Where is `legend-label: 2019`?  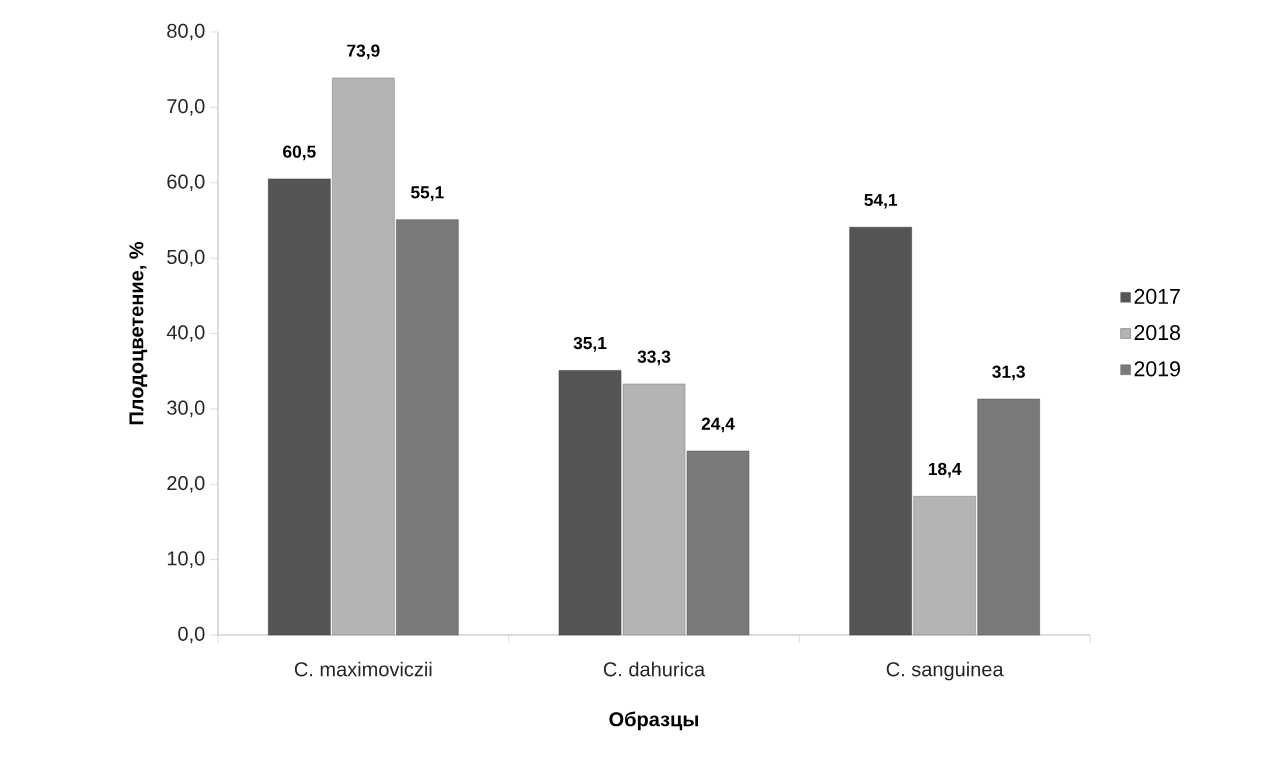
legend-label: 2019 is located at coordinates (1157, 369).